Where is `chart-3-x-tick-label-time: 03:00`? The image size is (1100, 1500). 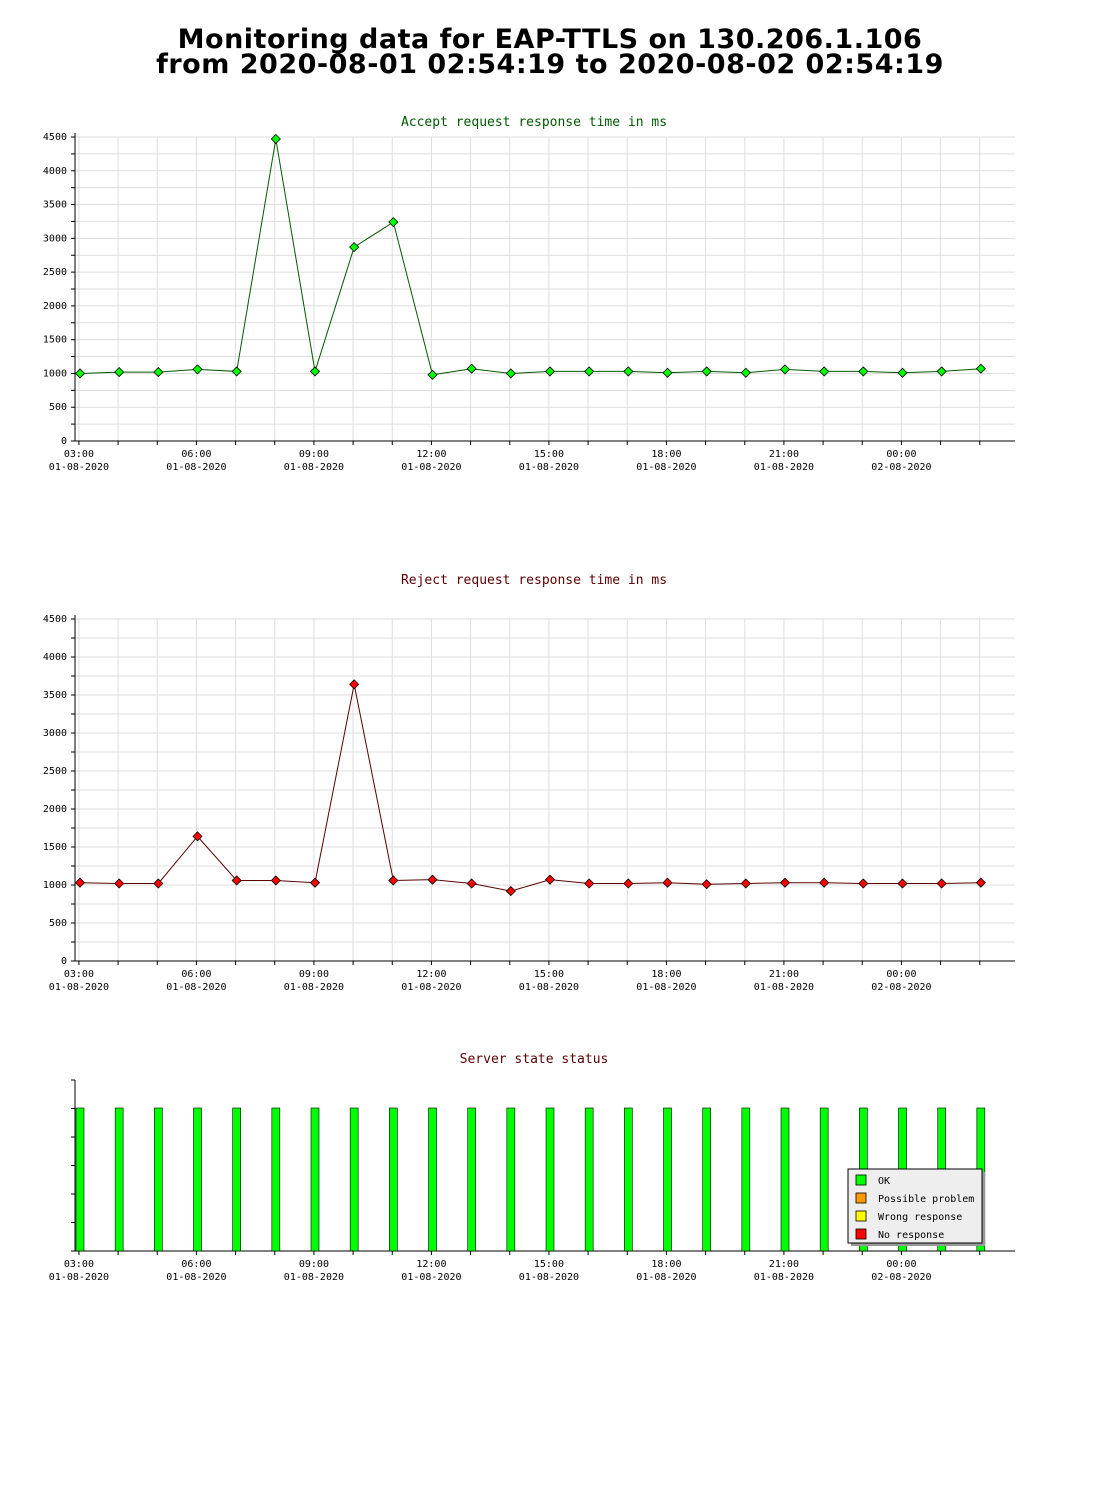
chart-3-x-tick-label-time: 03:00 is located at coordinates (79, 1264).